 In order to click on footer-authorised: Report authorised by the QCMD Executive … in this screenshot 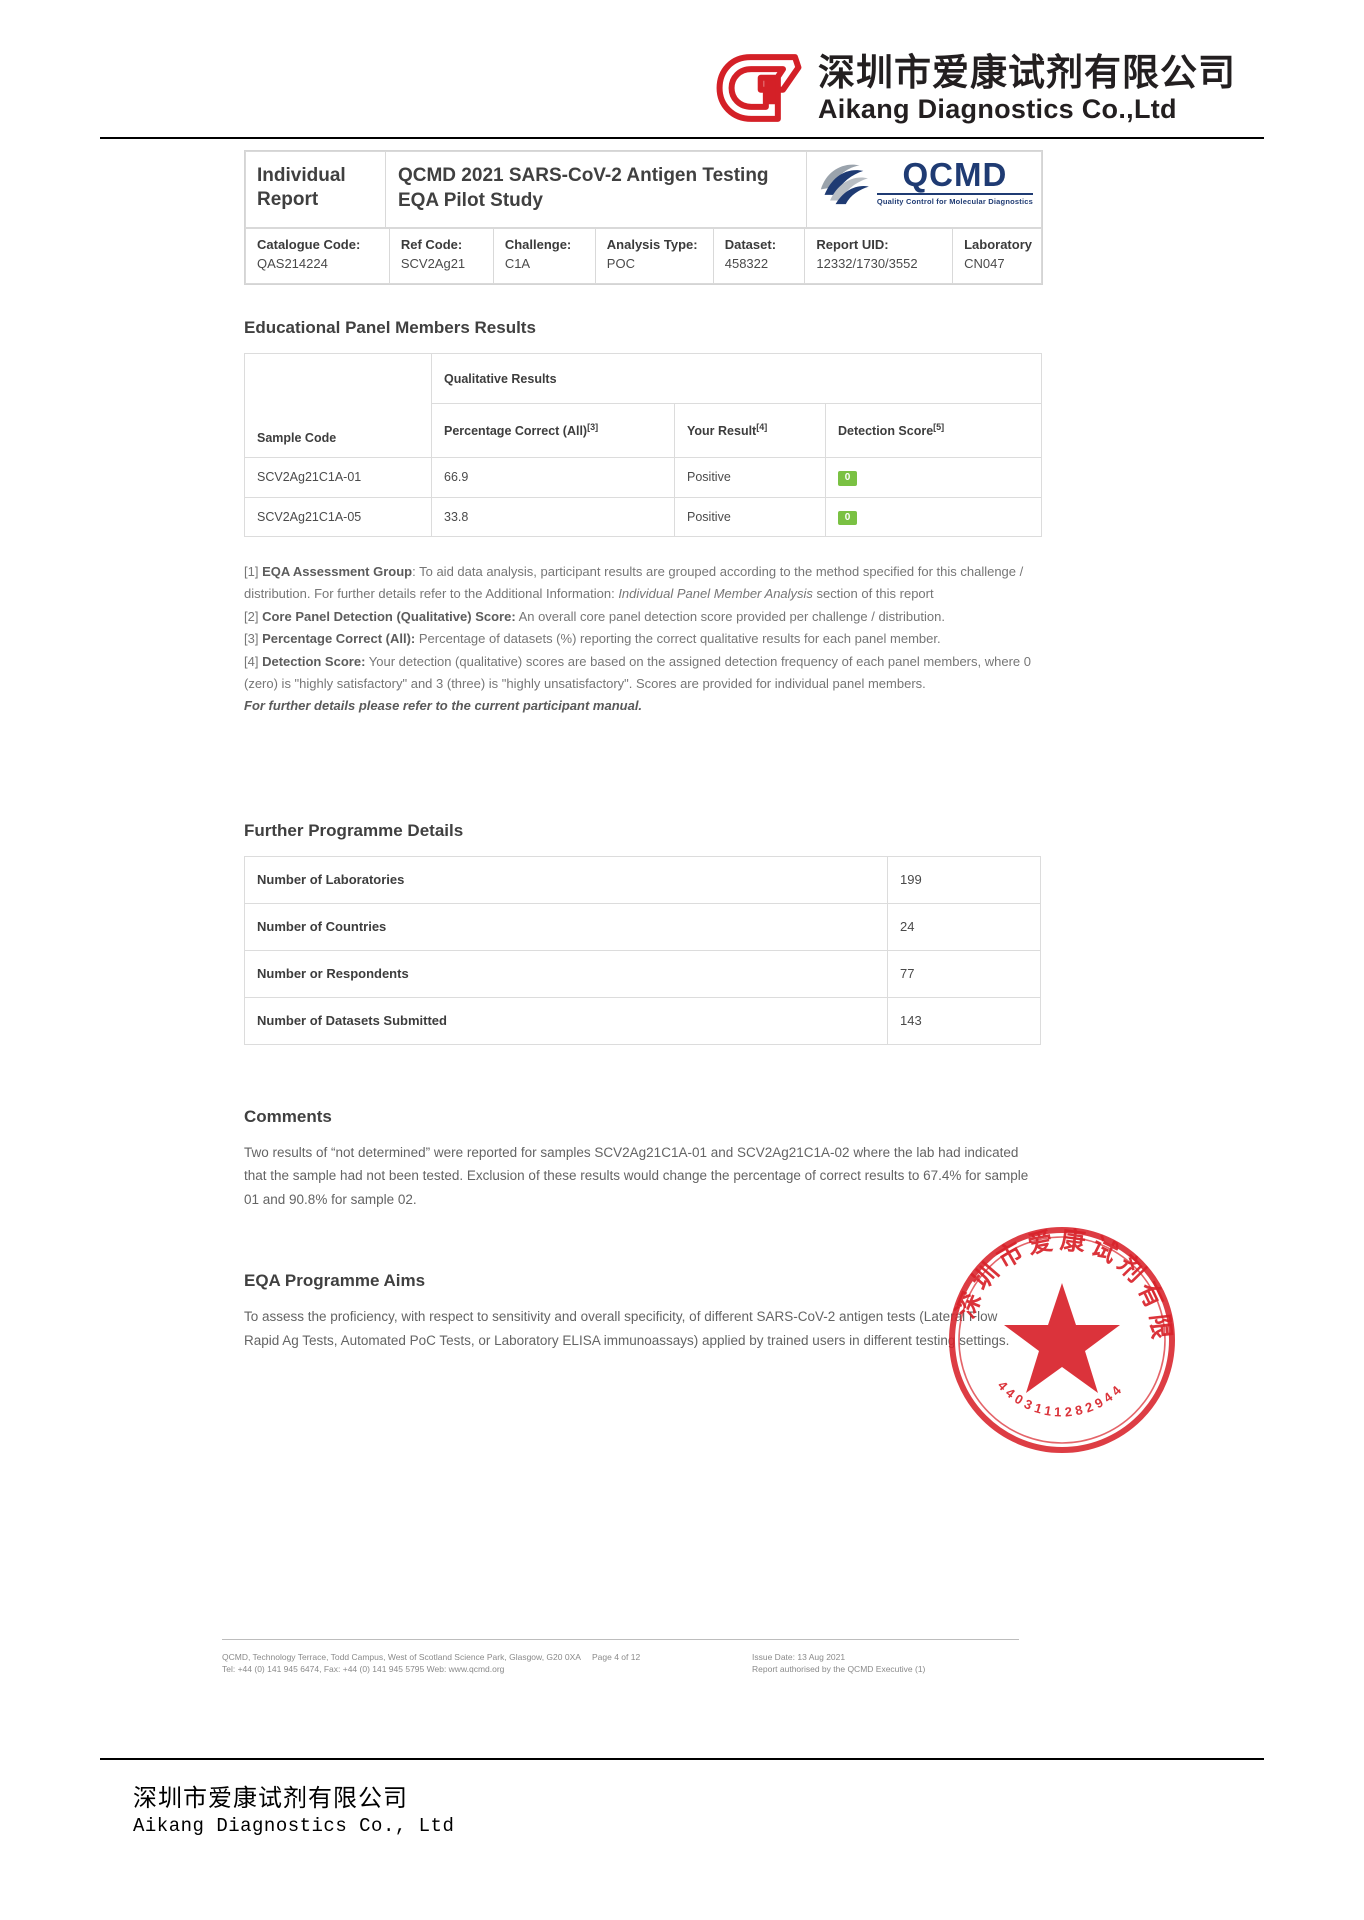, I will do `click(839, 1669)`.